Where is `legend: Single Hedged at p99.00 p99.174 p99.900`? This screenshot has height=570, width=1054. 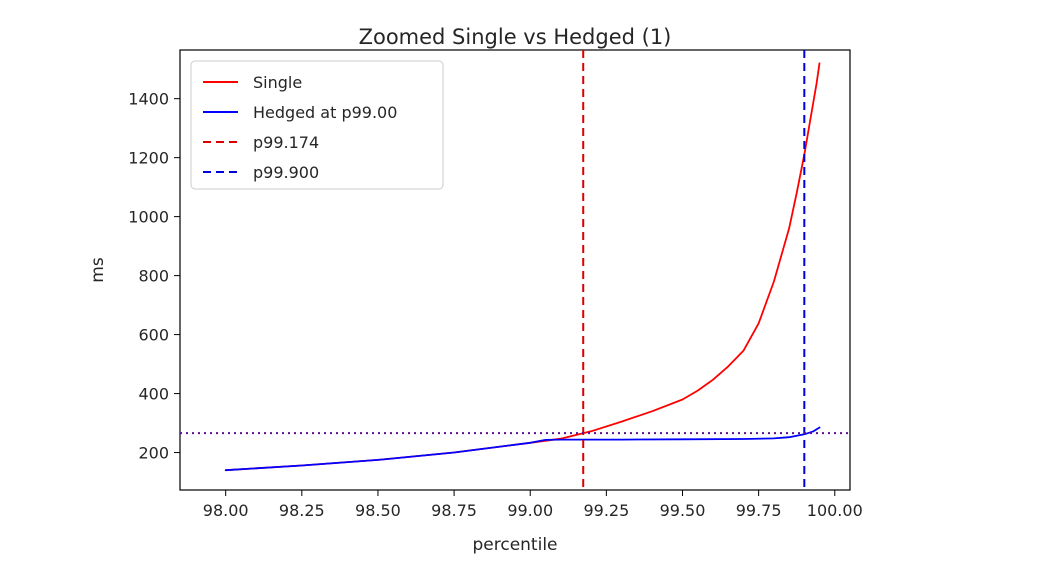 legend: Single Hedged at p99.00 p99.174 p99.900 is located at coordinates (317, 125).